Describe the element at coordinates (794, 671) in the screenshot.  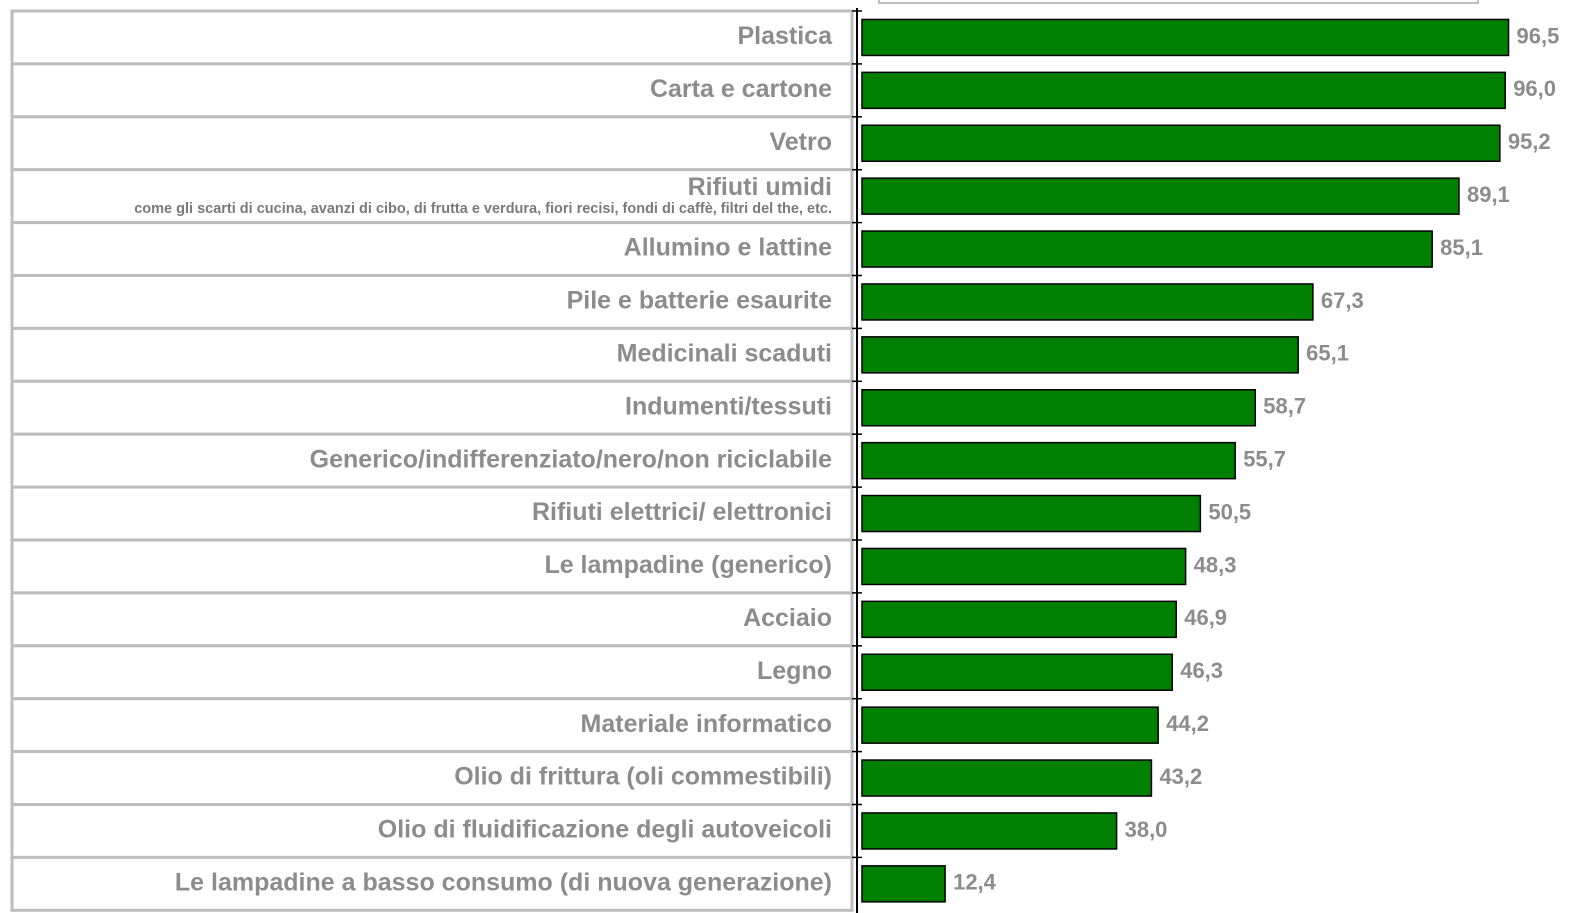
I see `category-label: Legno` at that location.